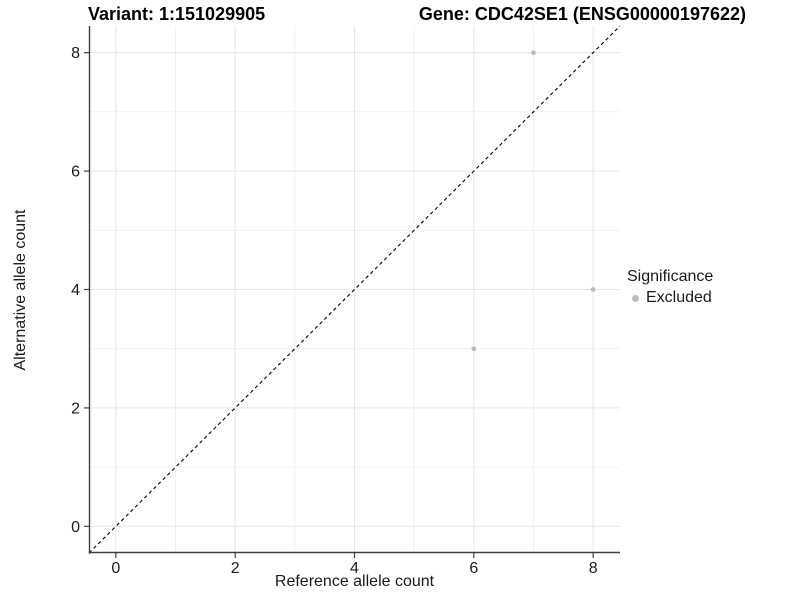 This screenshot has width=800, height=600. What do you see at coordinates (473, 568) in the screenshot?
I see `x-tick-label: 6` at bounding box center [473, 568].